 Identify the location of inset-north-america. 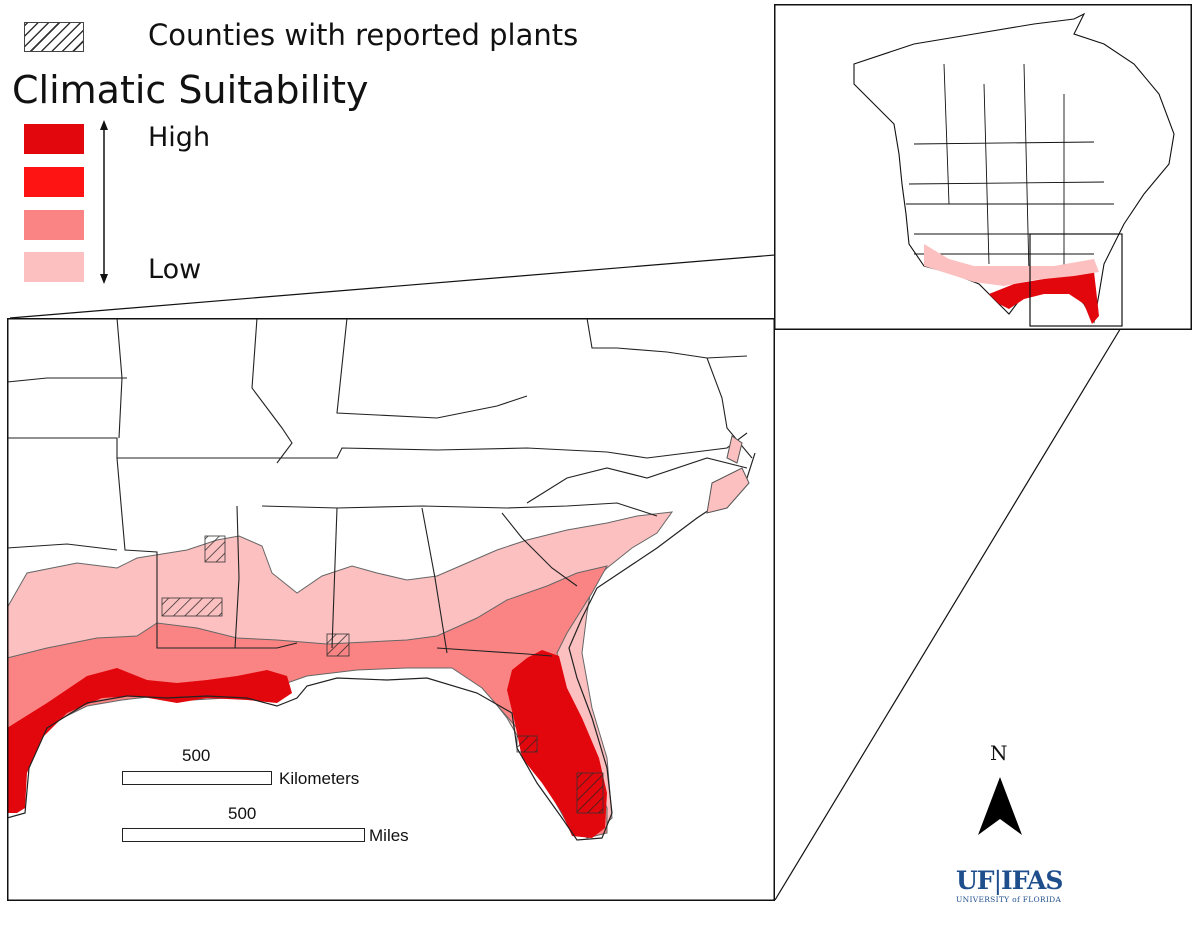
(1014, 168).